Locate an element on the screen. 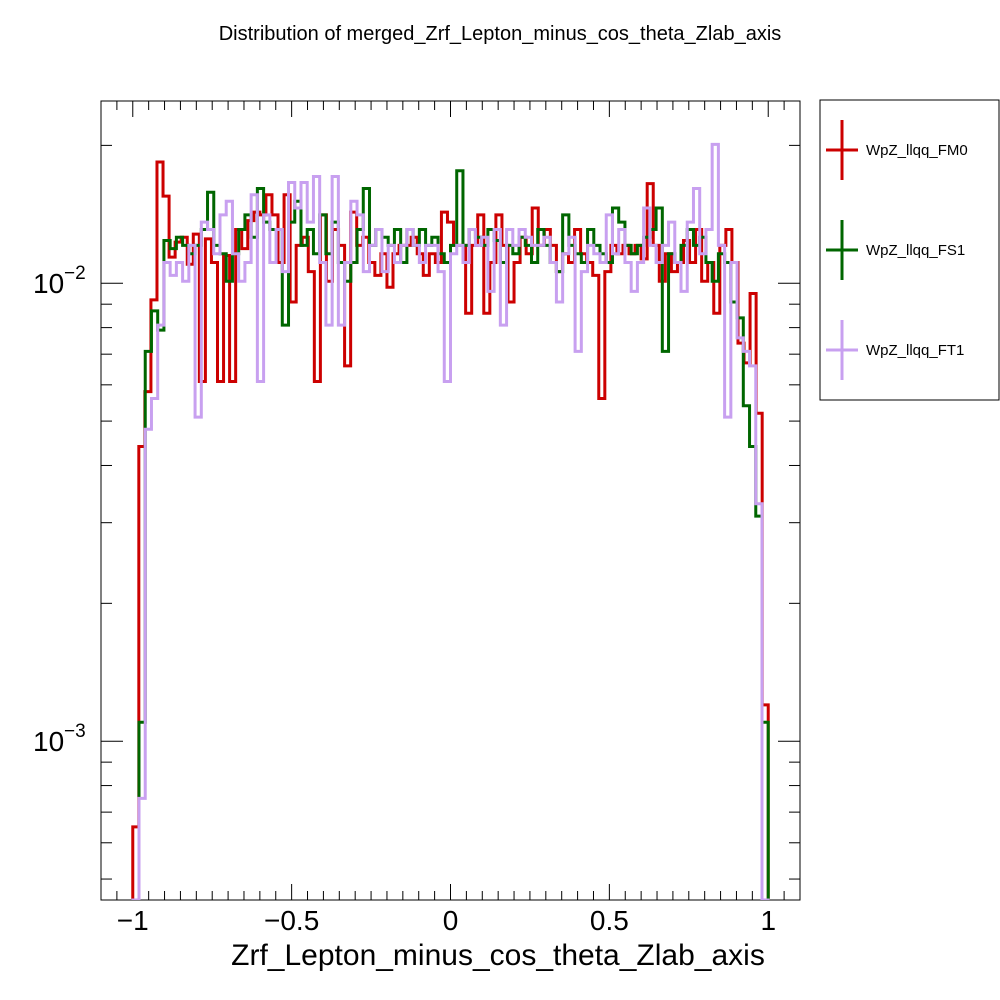 This screenshot has width=1000, height=1000. x-tick-label: 1 is located at coordinates (768, 920).